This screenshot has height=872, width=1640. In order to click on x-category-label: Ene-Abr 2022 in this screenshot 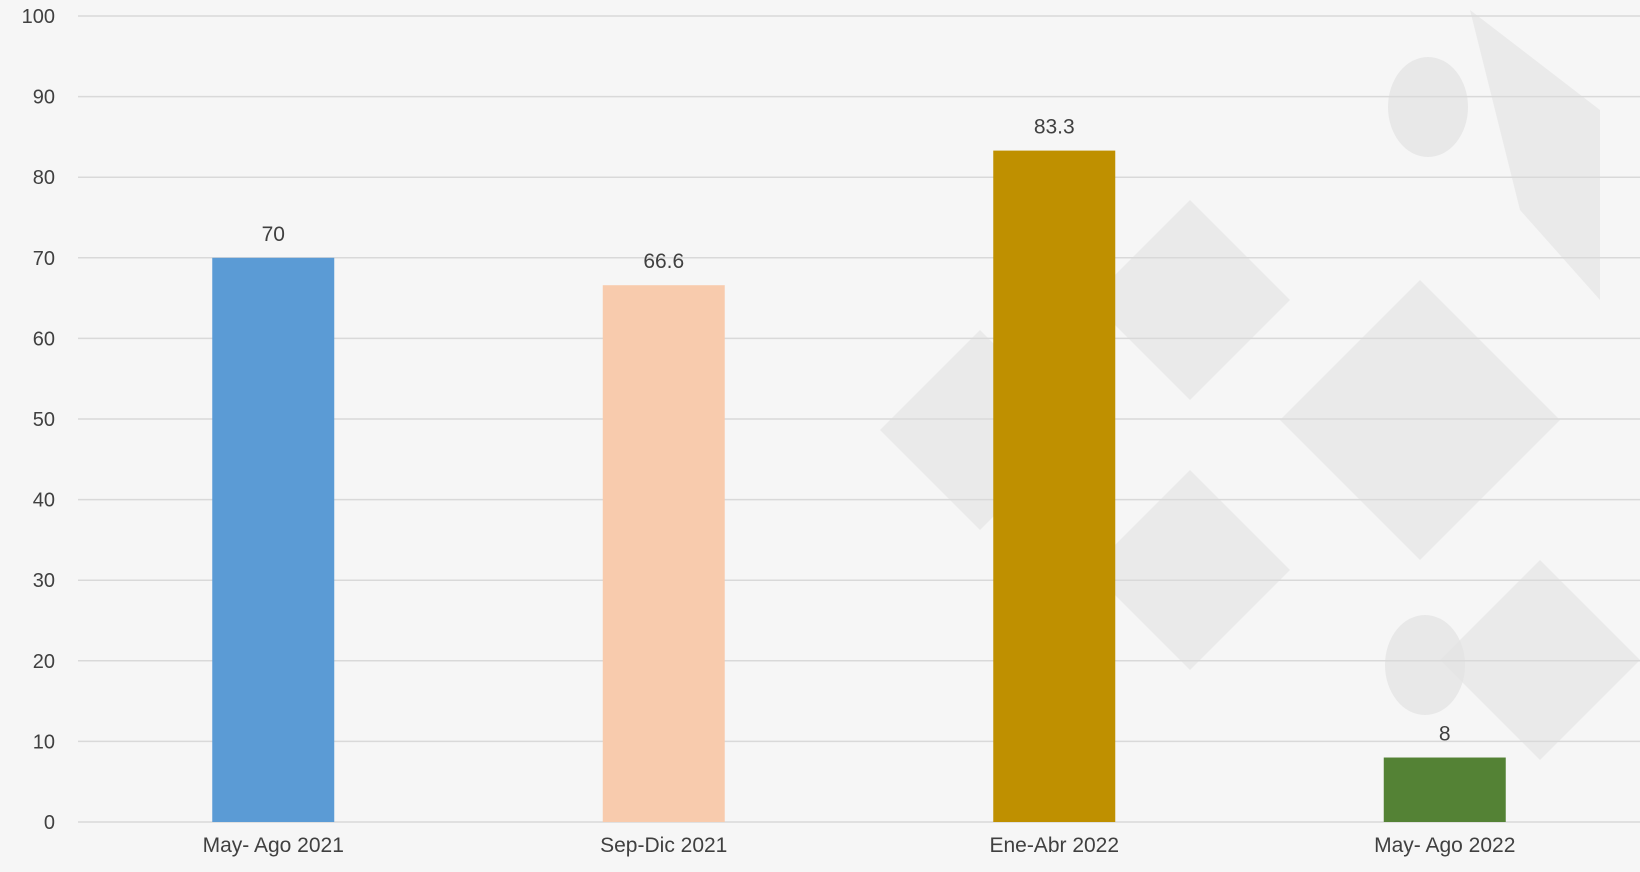, I will do `click(1054, 845)`.